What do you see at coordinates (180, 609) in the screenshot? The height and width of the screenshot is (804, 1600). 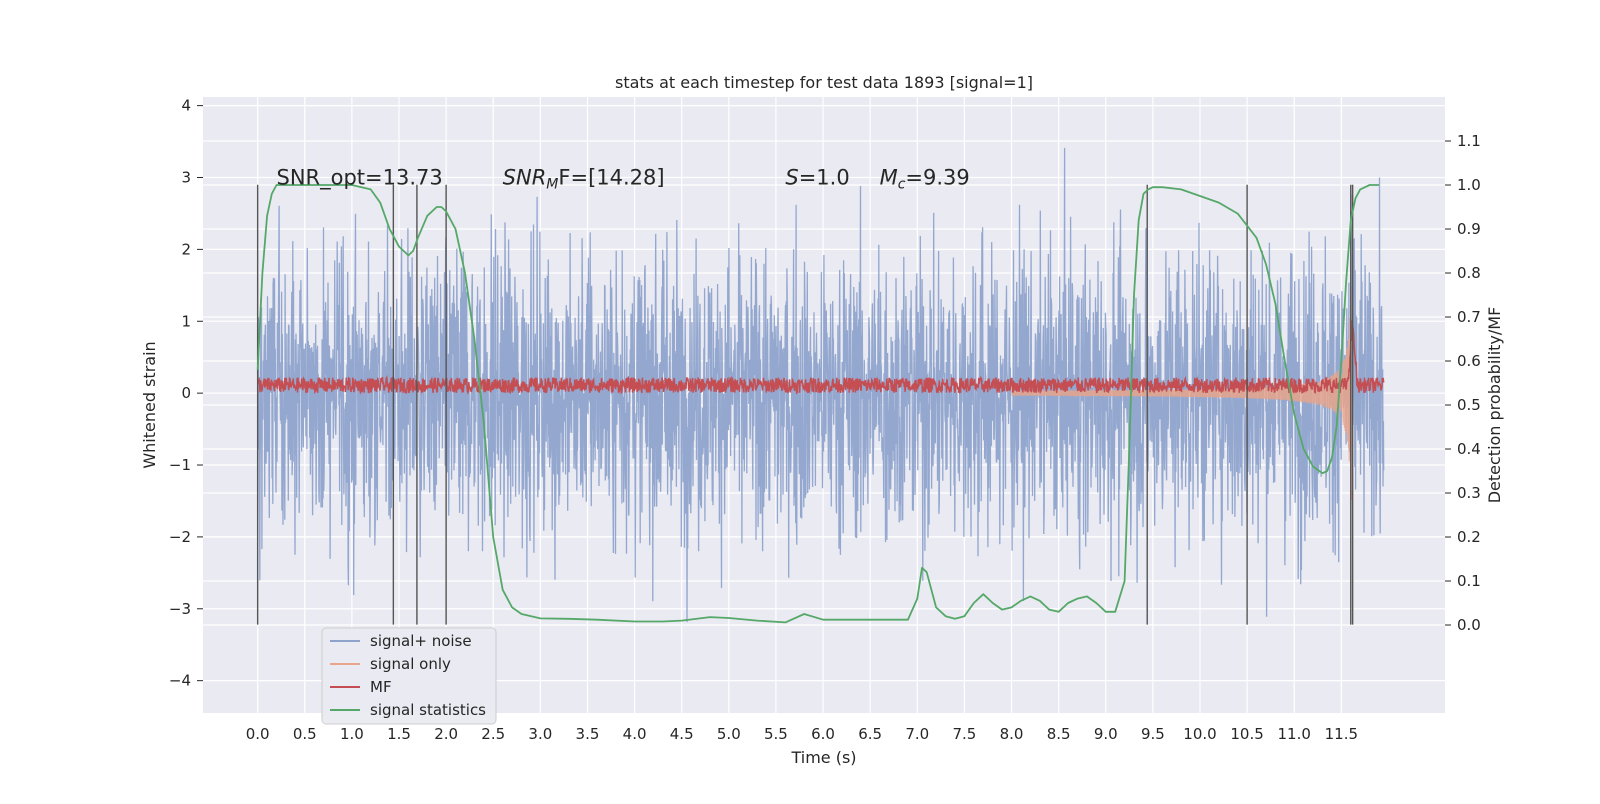 I see `y-tick-label: −3` at bounding box center [180, 609].